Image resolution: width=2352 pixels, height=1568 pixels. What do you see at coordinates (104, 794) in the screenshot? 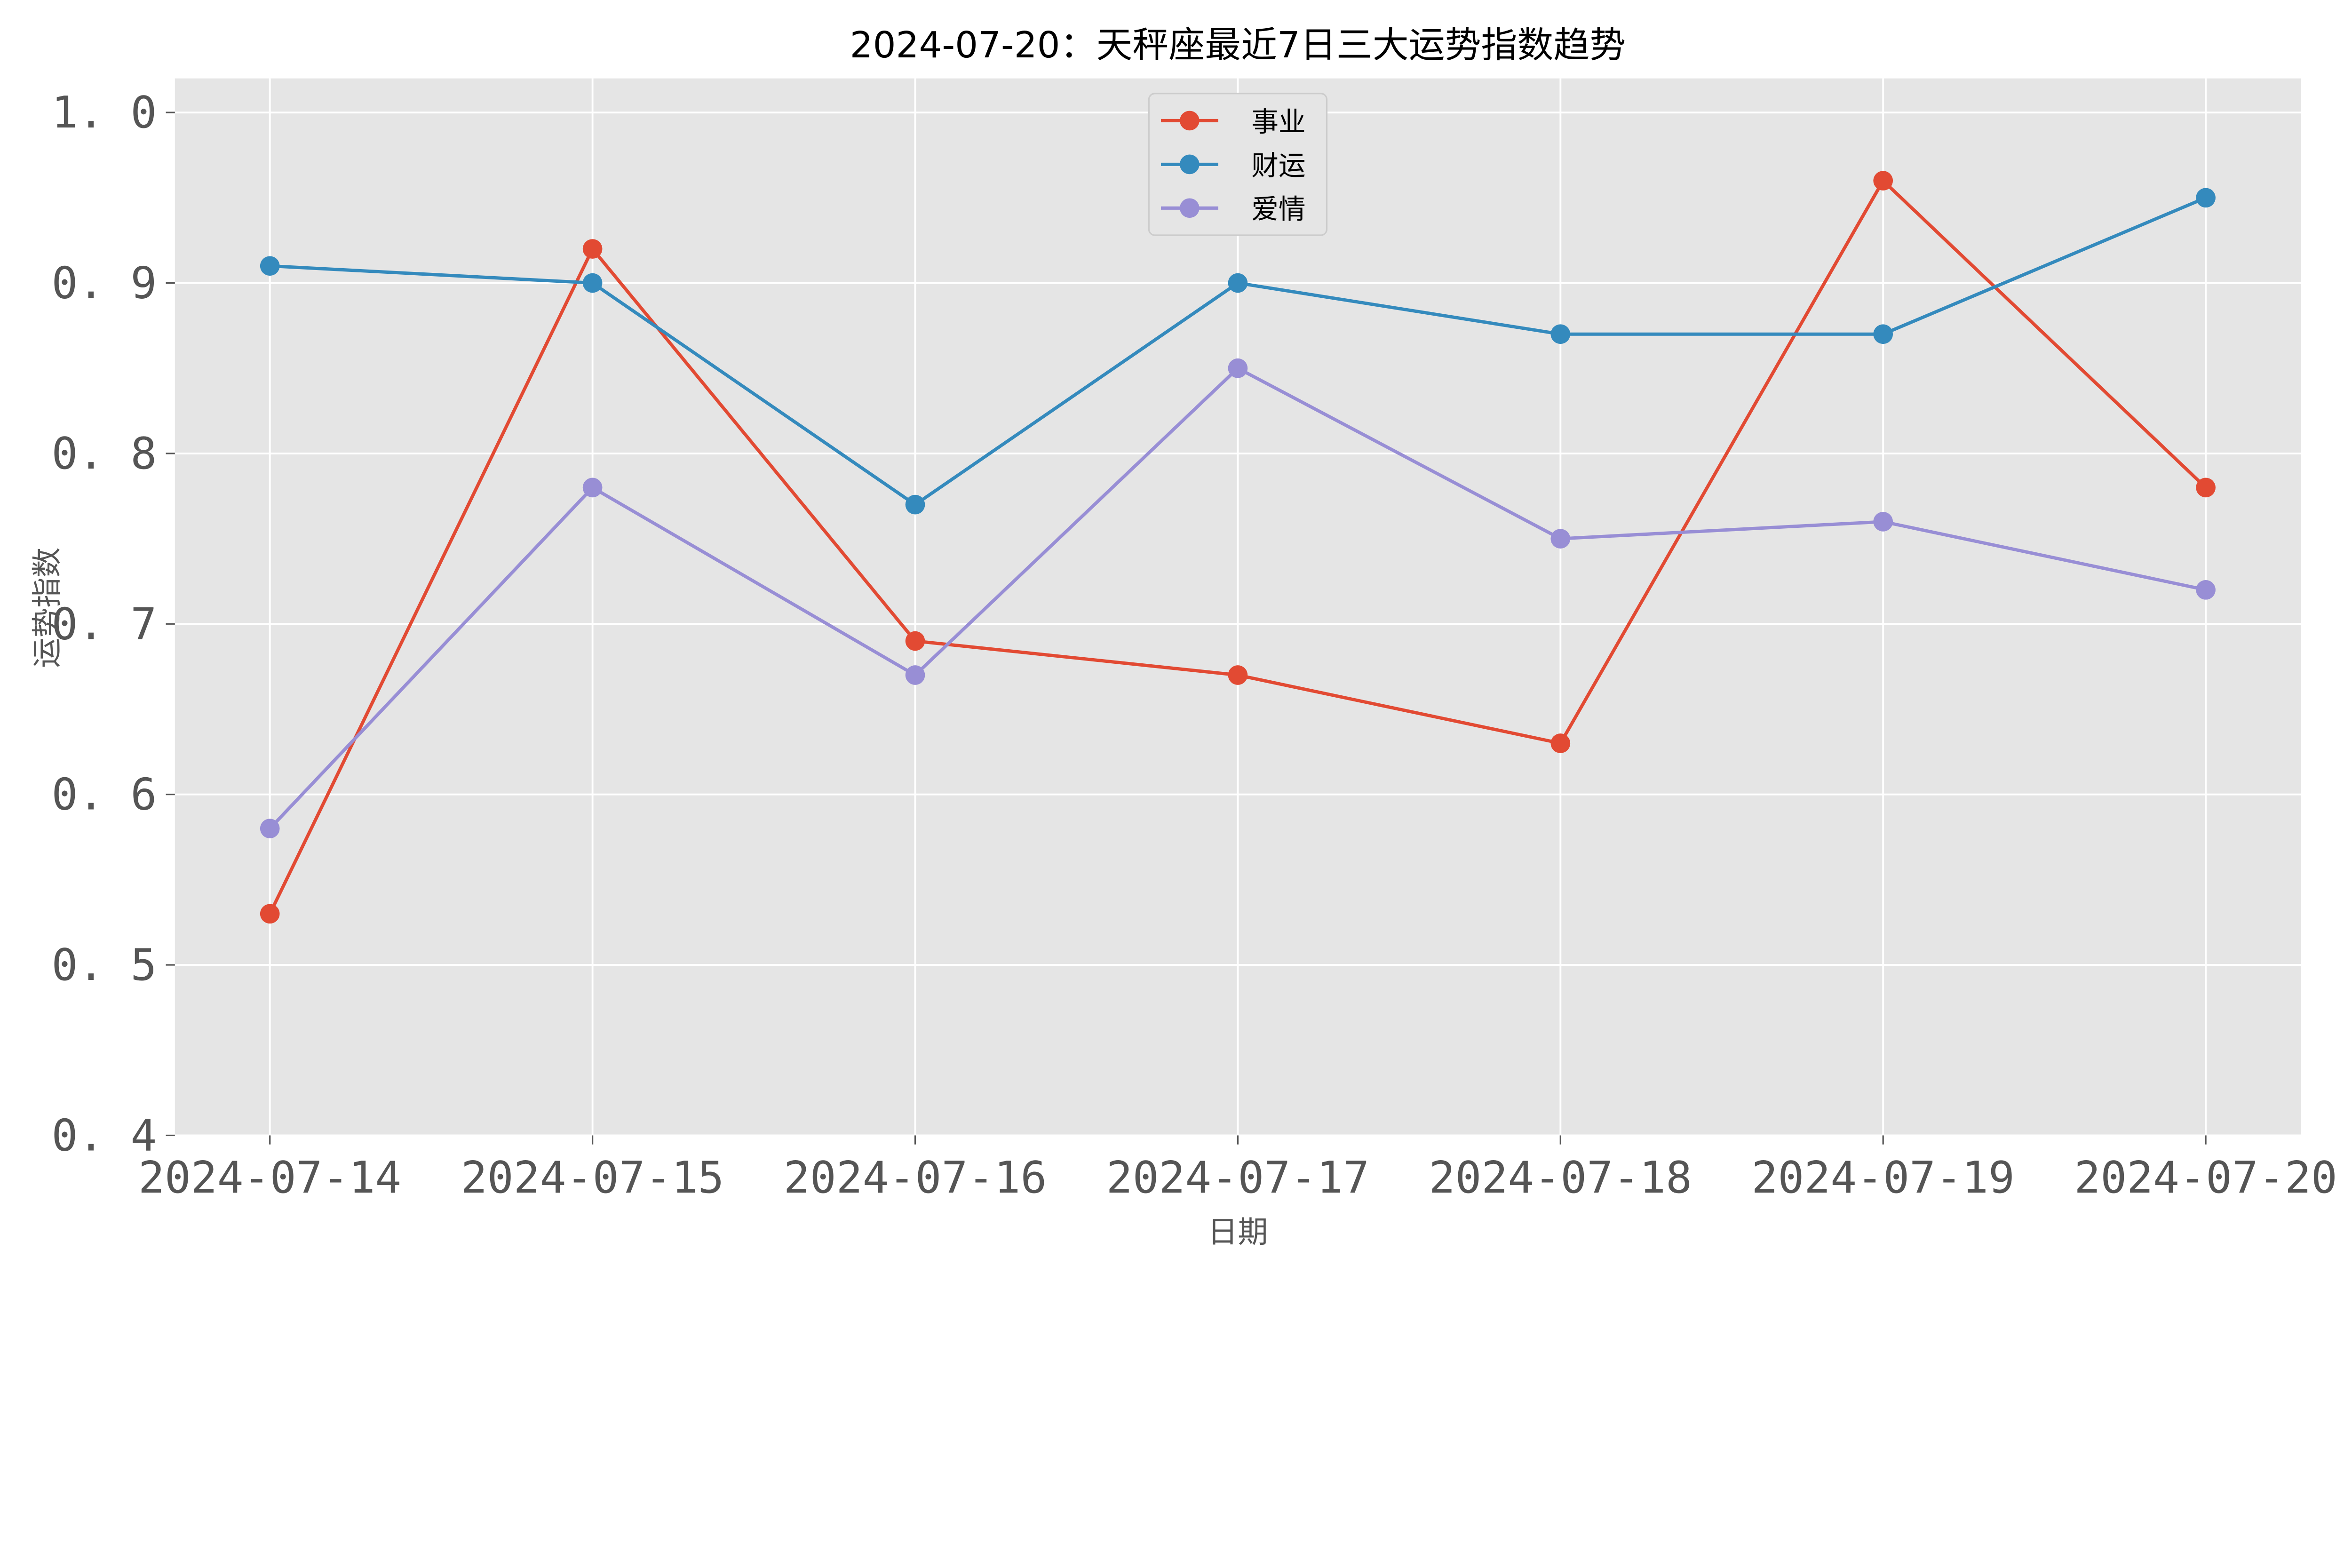
I see `y-tick-label: 0. 6` at bounding box center [104, 794].